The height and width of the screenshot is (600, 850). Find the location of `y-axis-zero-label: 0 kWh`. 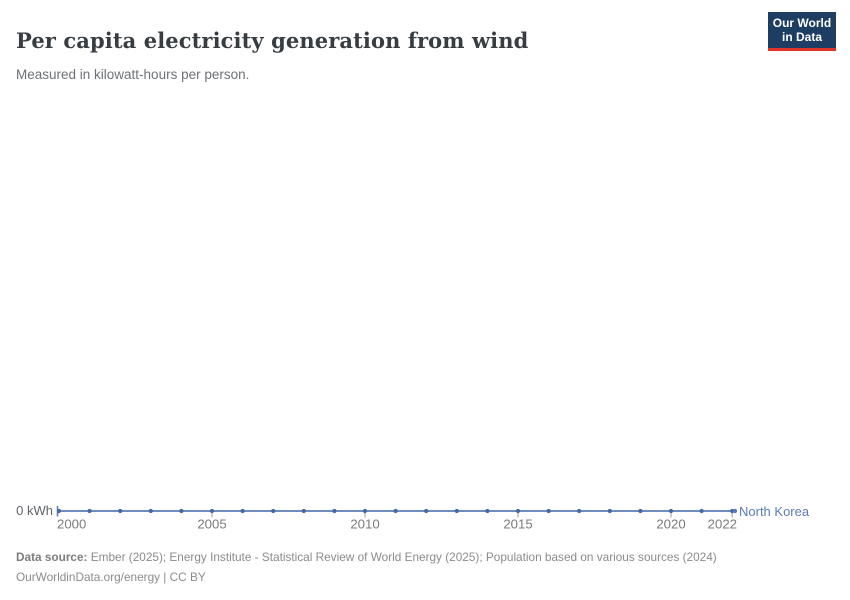

y-axis-zero-label: 0 kWh is located at coordinates (34, 510).